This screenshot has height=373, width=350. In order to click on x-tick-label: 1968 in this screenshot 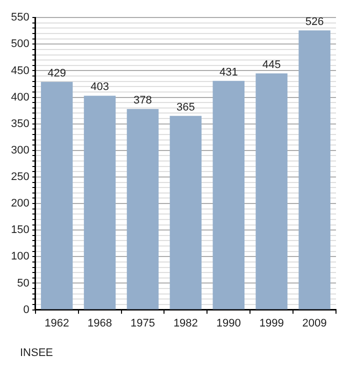, I will do `click(100, 323)`.